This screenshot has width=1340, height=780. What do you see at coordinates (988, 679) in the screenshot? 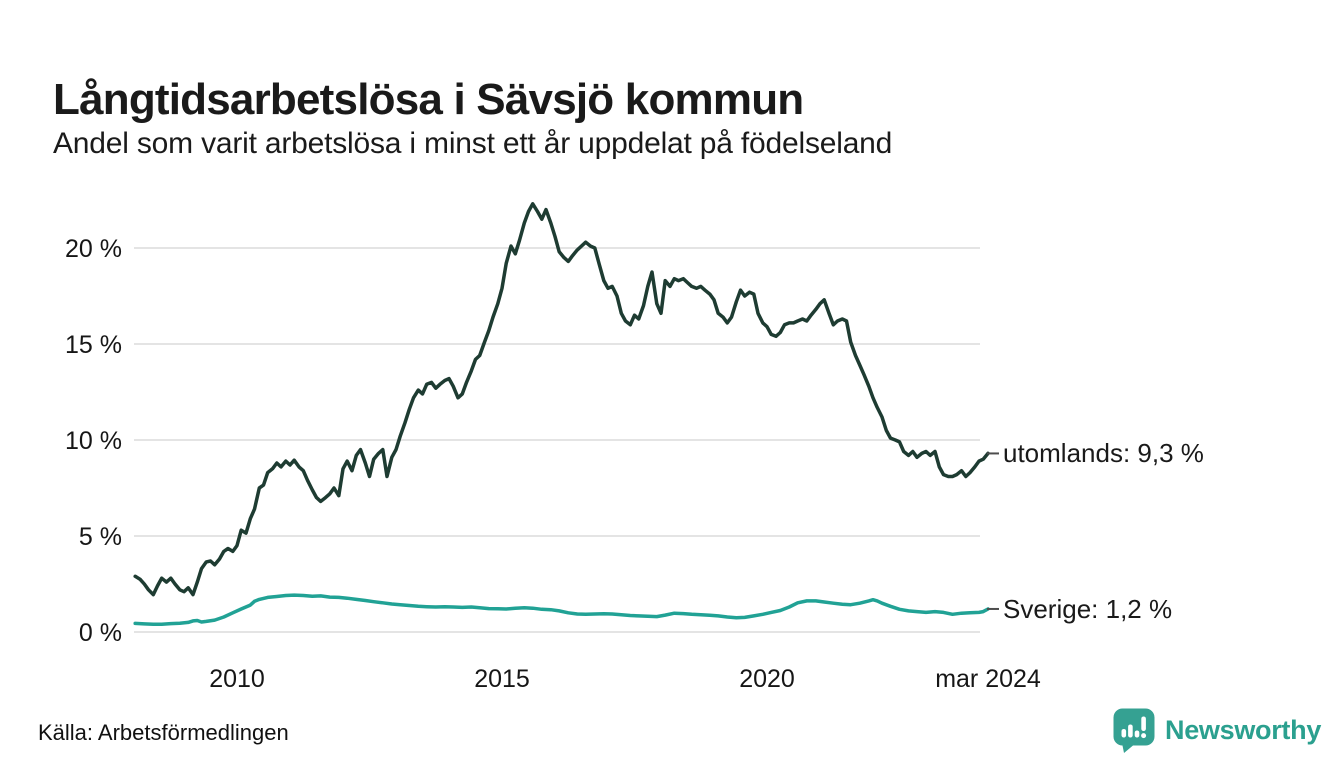
I see `x-tick-label: mar 2024` at bounding box center [988, 679].